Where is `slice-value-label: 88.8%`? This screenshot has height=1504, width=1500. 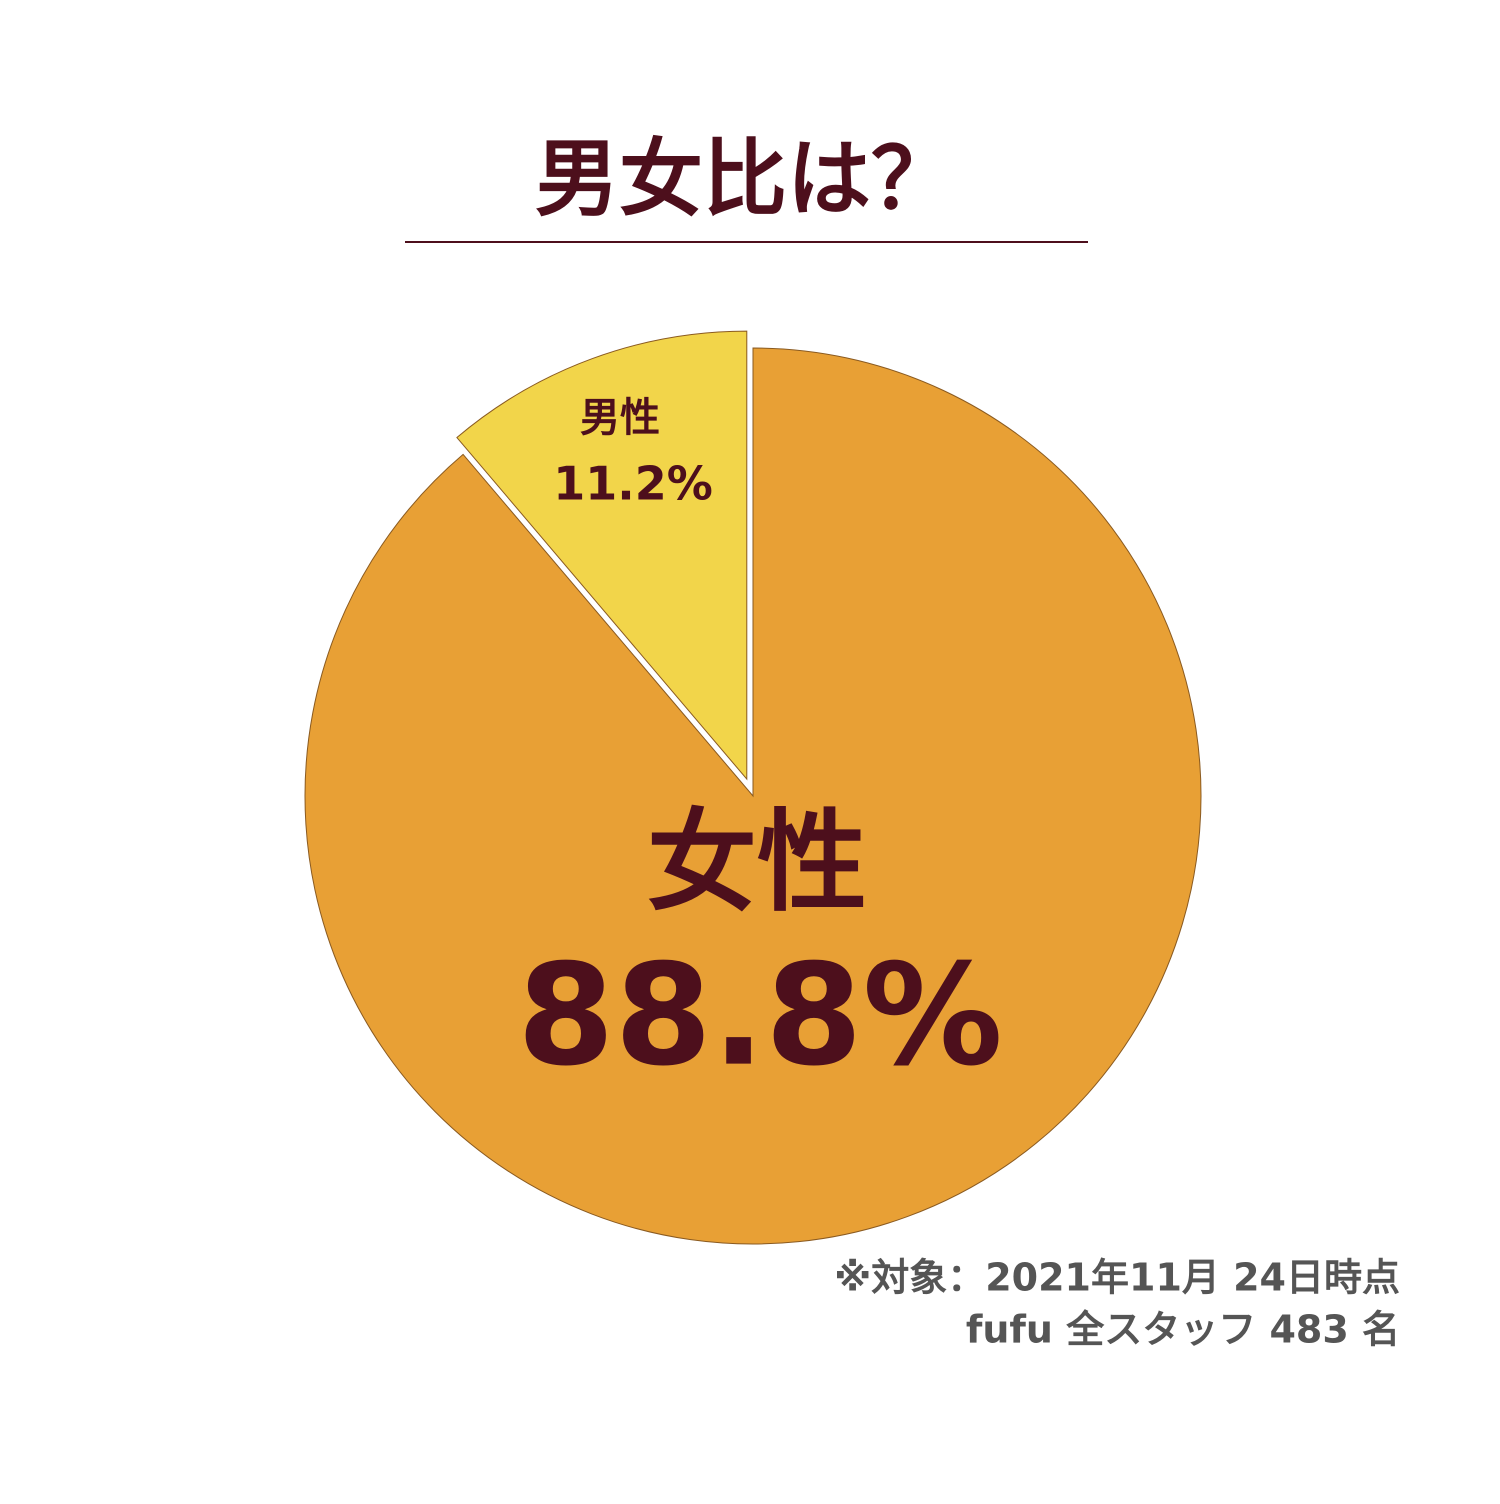 slice-value-label: 88.8% is located at coordinates (760, 1016).